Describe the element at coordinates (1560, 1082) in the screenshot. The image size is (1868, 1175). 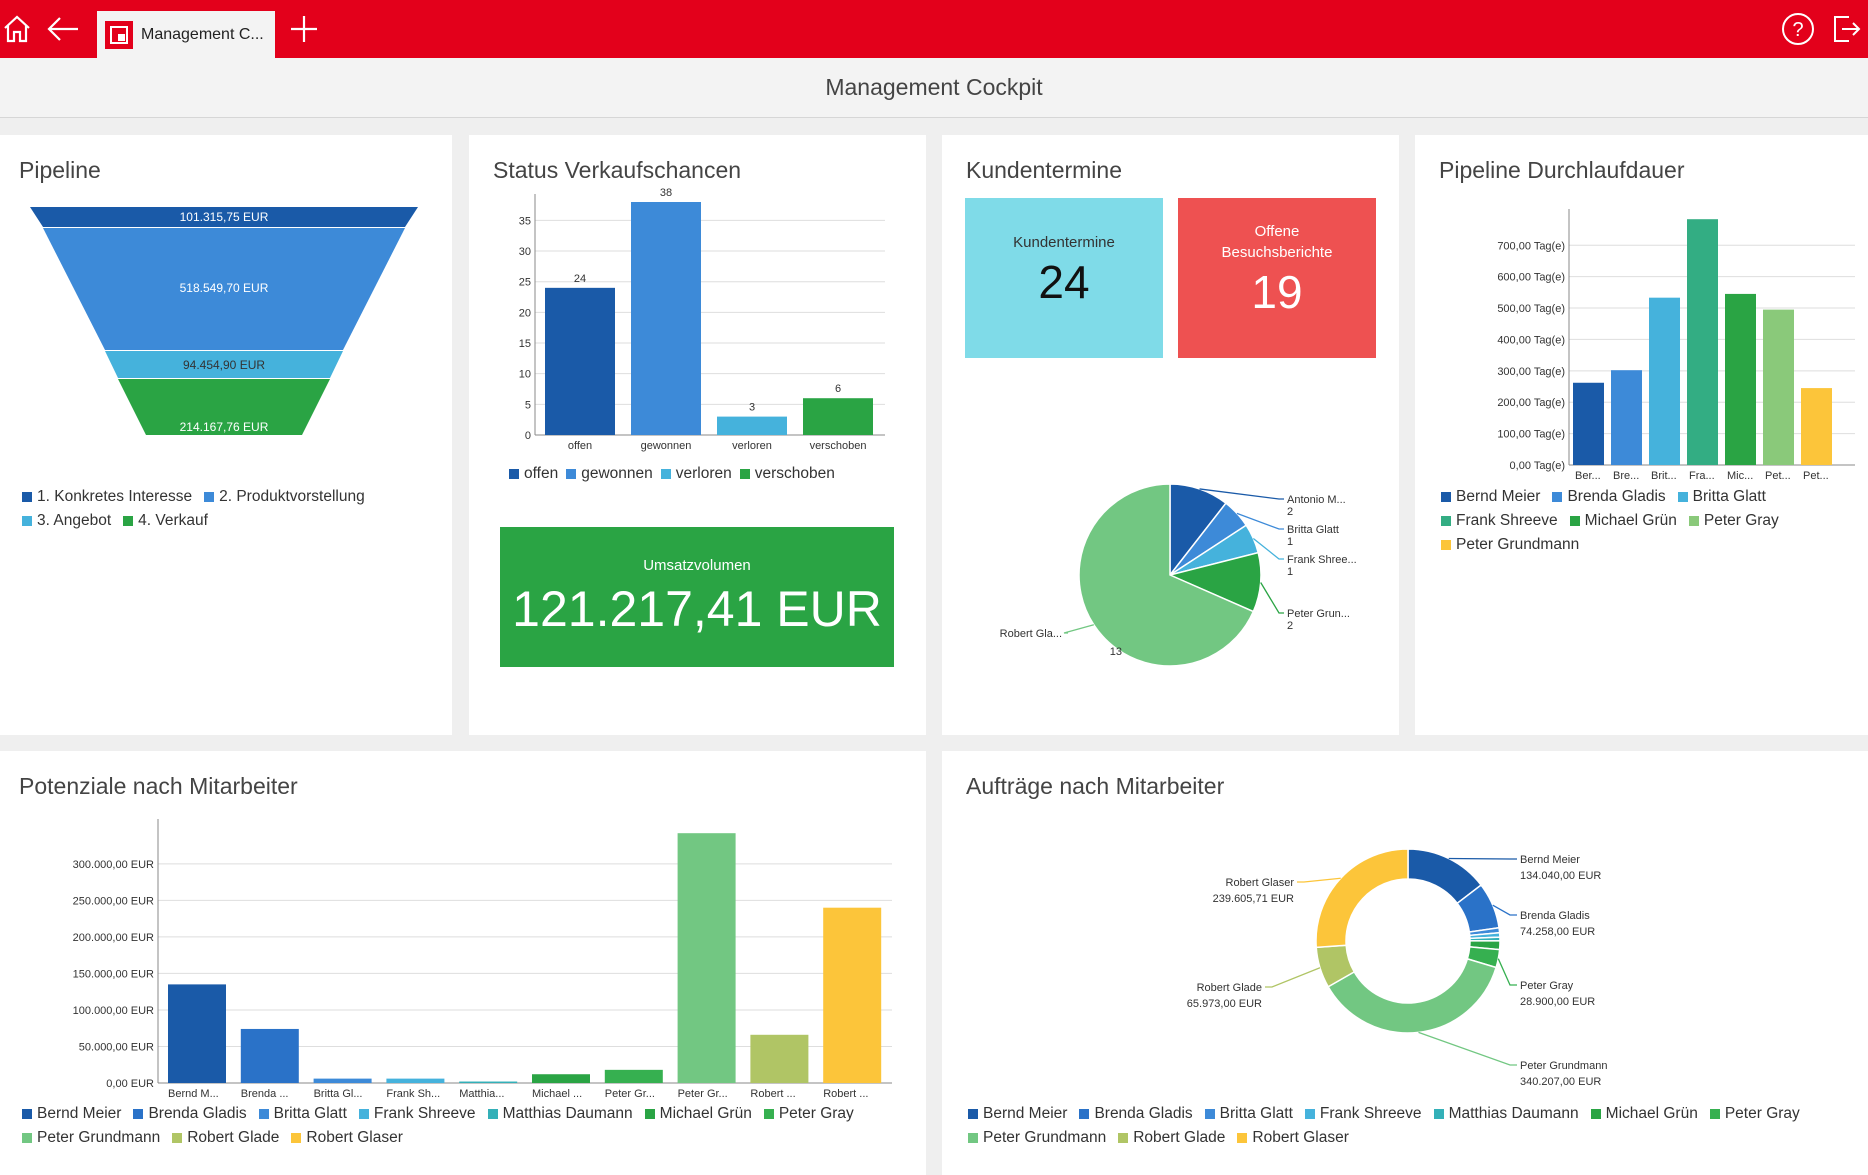
I see `segment-value: 340.207,00 EUR` at that location.